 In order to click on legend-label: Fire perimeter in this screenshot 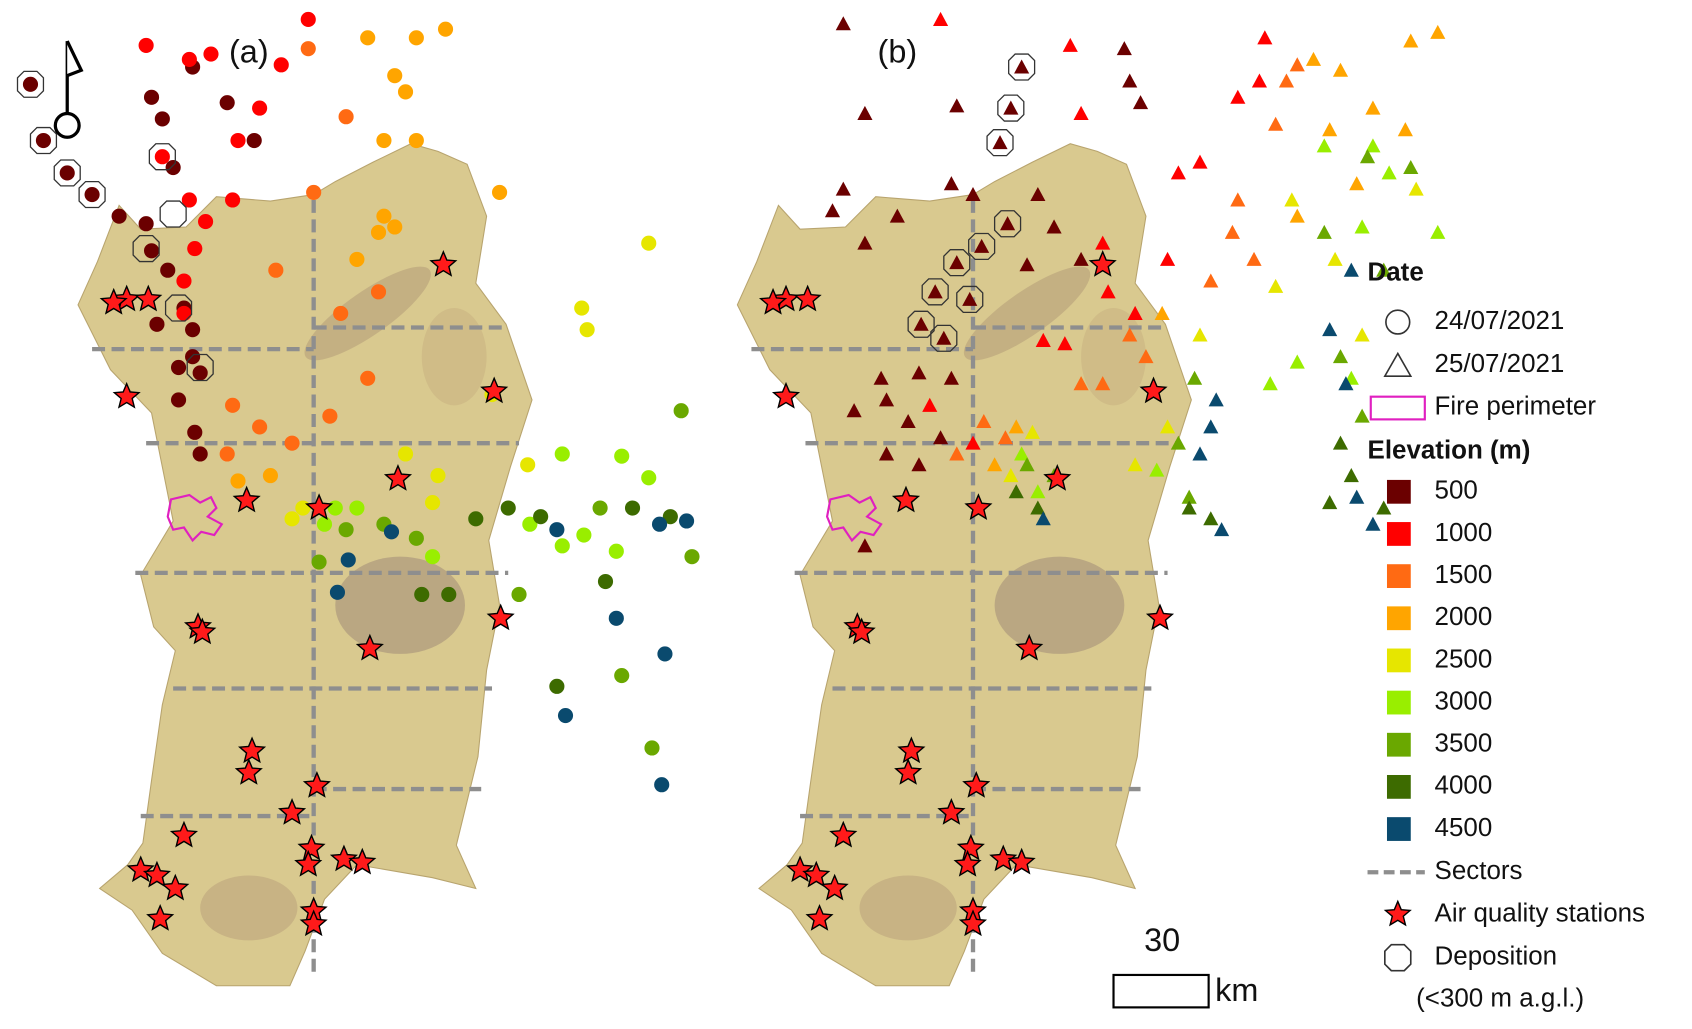, I will do `click(1516, 406)`.